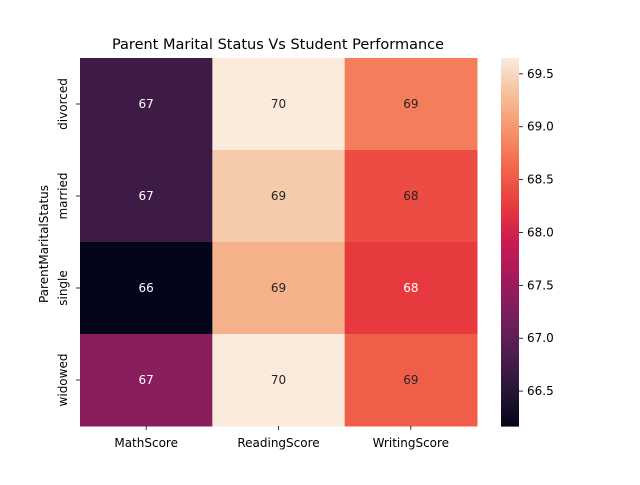 The image size is (640, 485). Describe the element at coordinates (44, 244) in the screenshot. I see `y-axis-label: ParentMaritalStatus` at that location.